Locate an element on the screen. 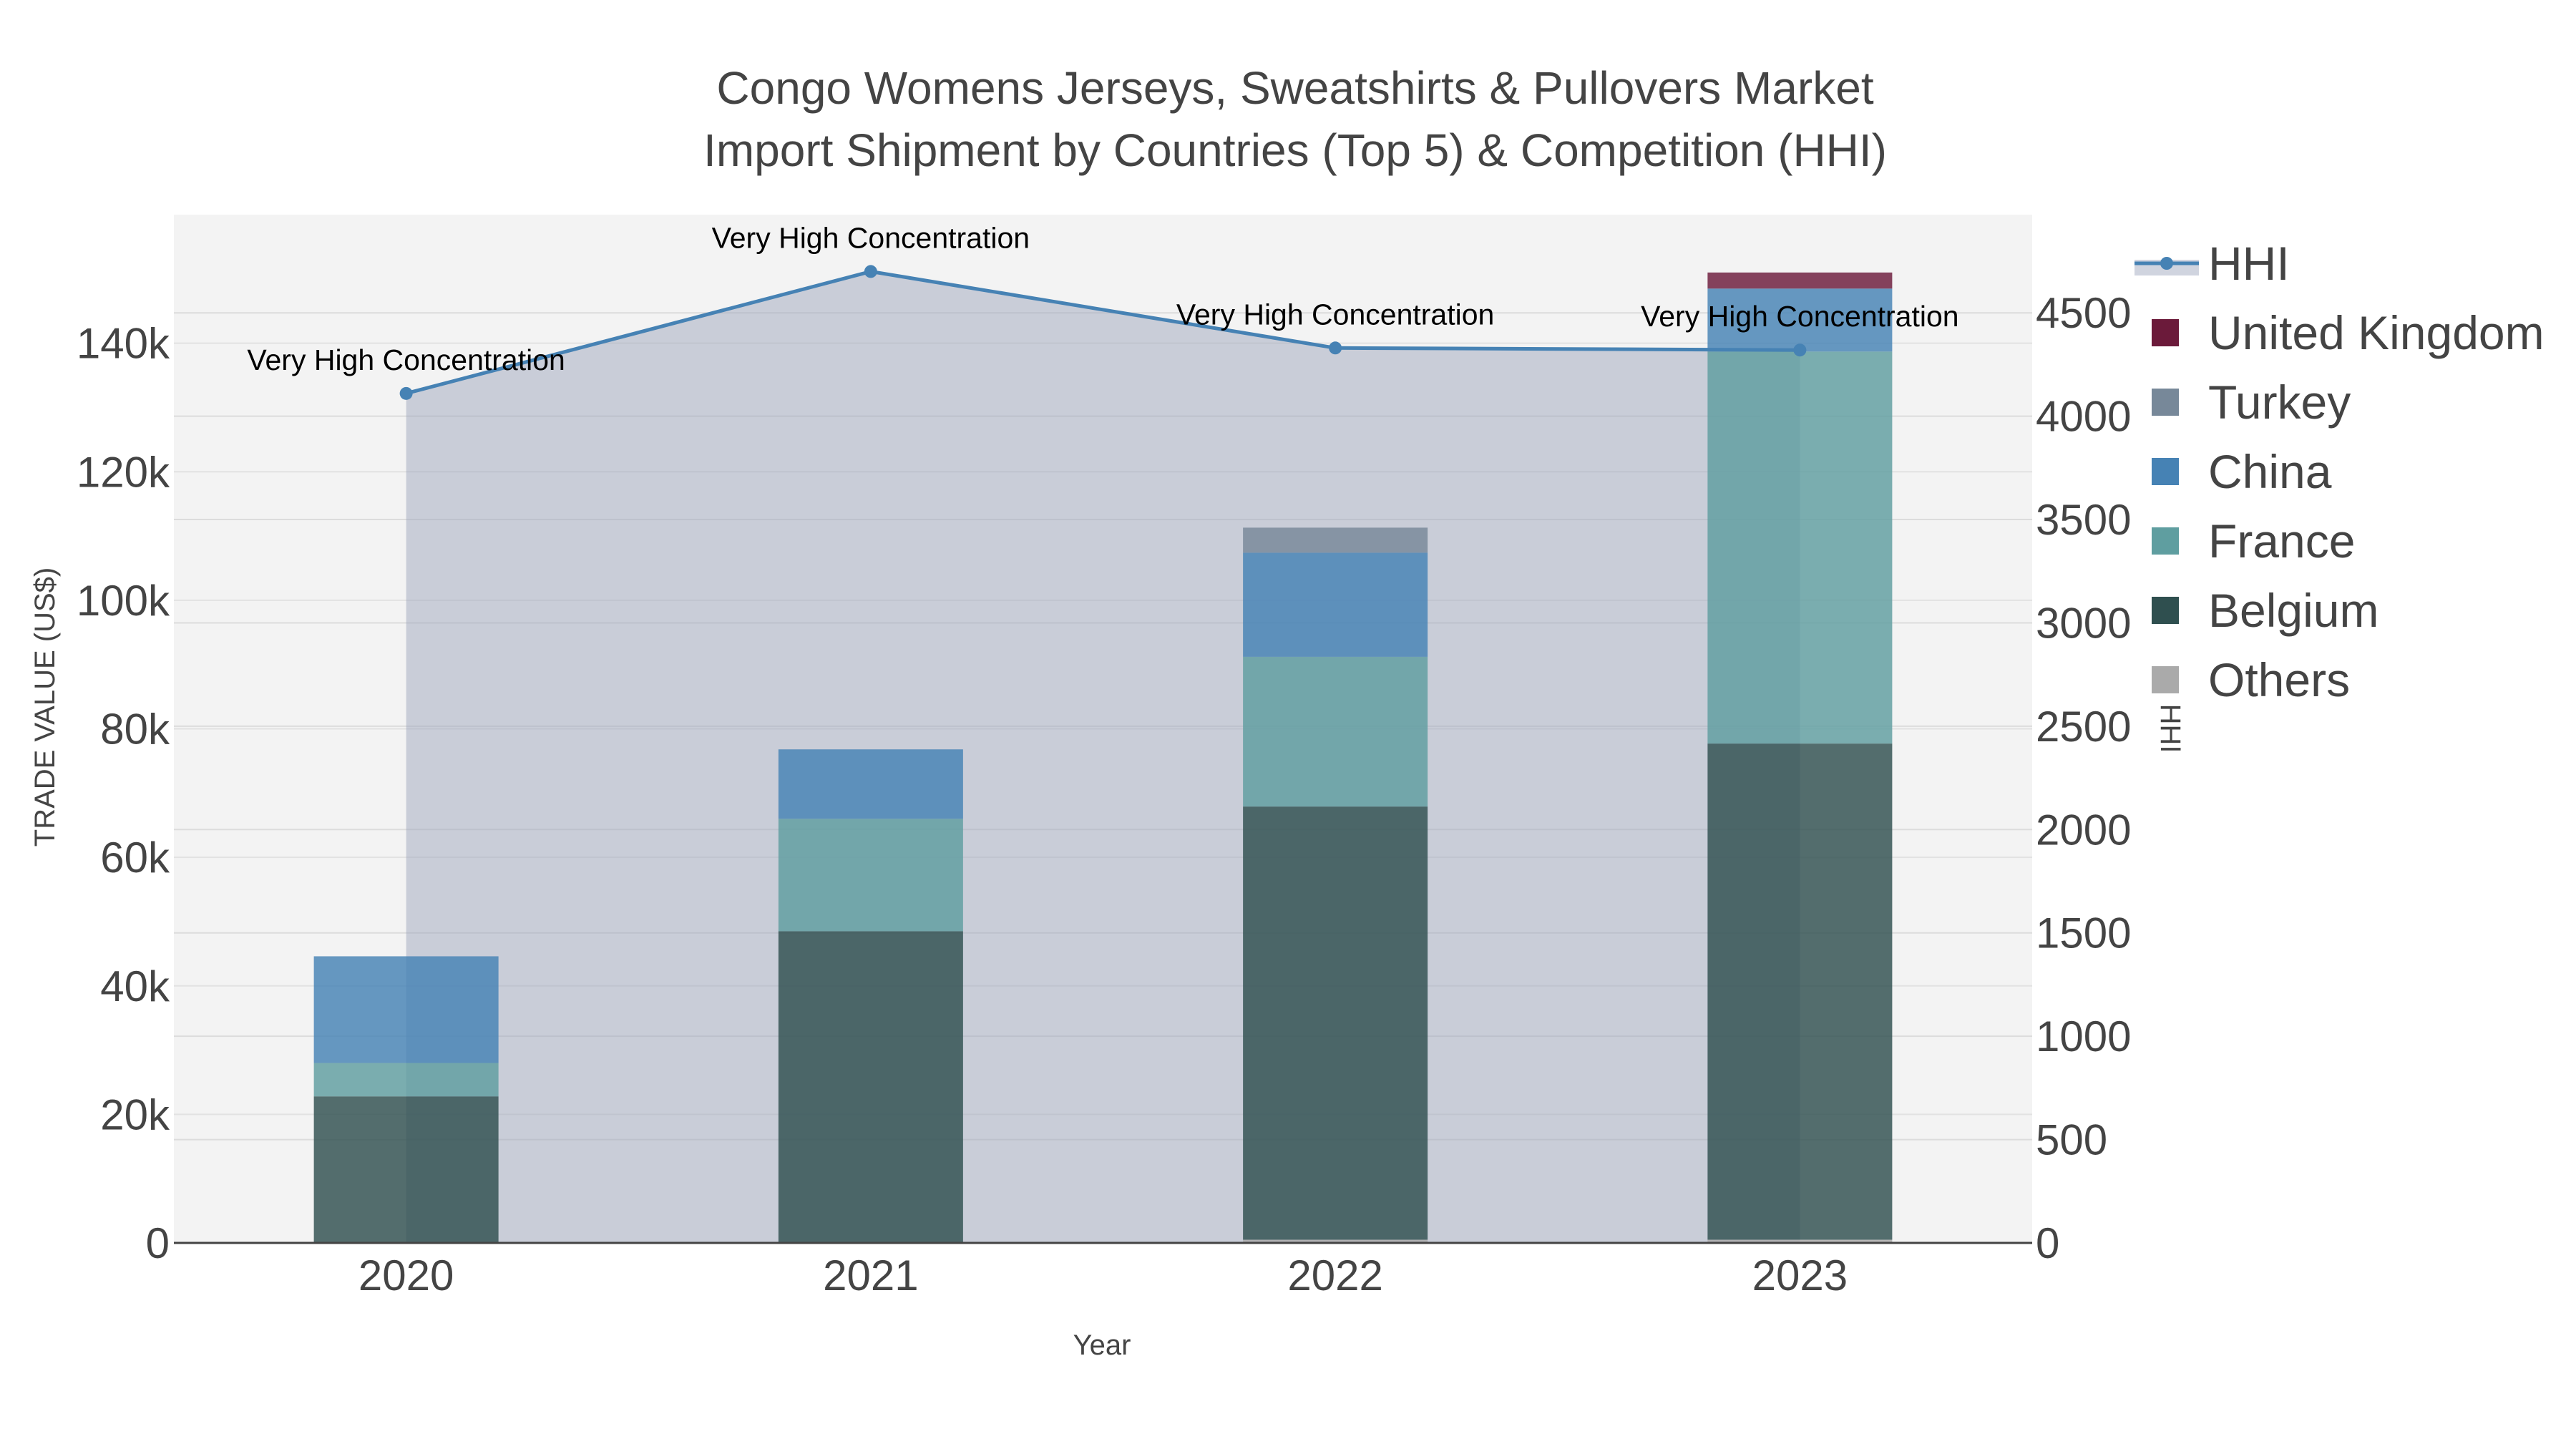 The width and height of the screenshot is (2576, 1449). x-axis-ticks: 2020 2021 2022 2023 is located at coordinates (1103, 1275).